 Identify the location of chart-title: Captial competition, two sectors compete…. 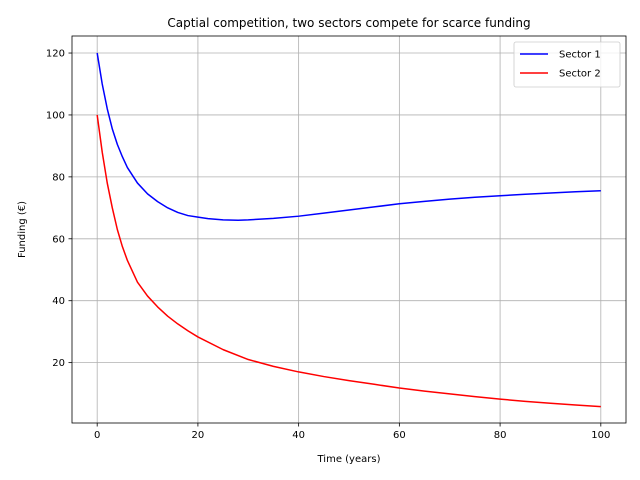
(348, 23).